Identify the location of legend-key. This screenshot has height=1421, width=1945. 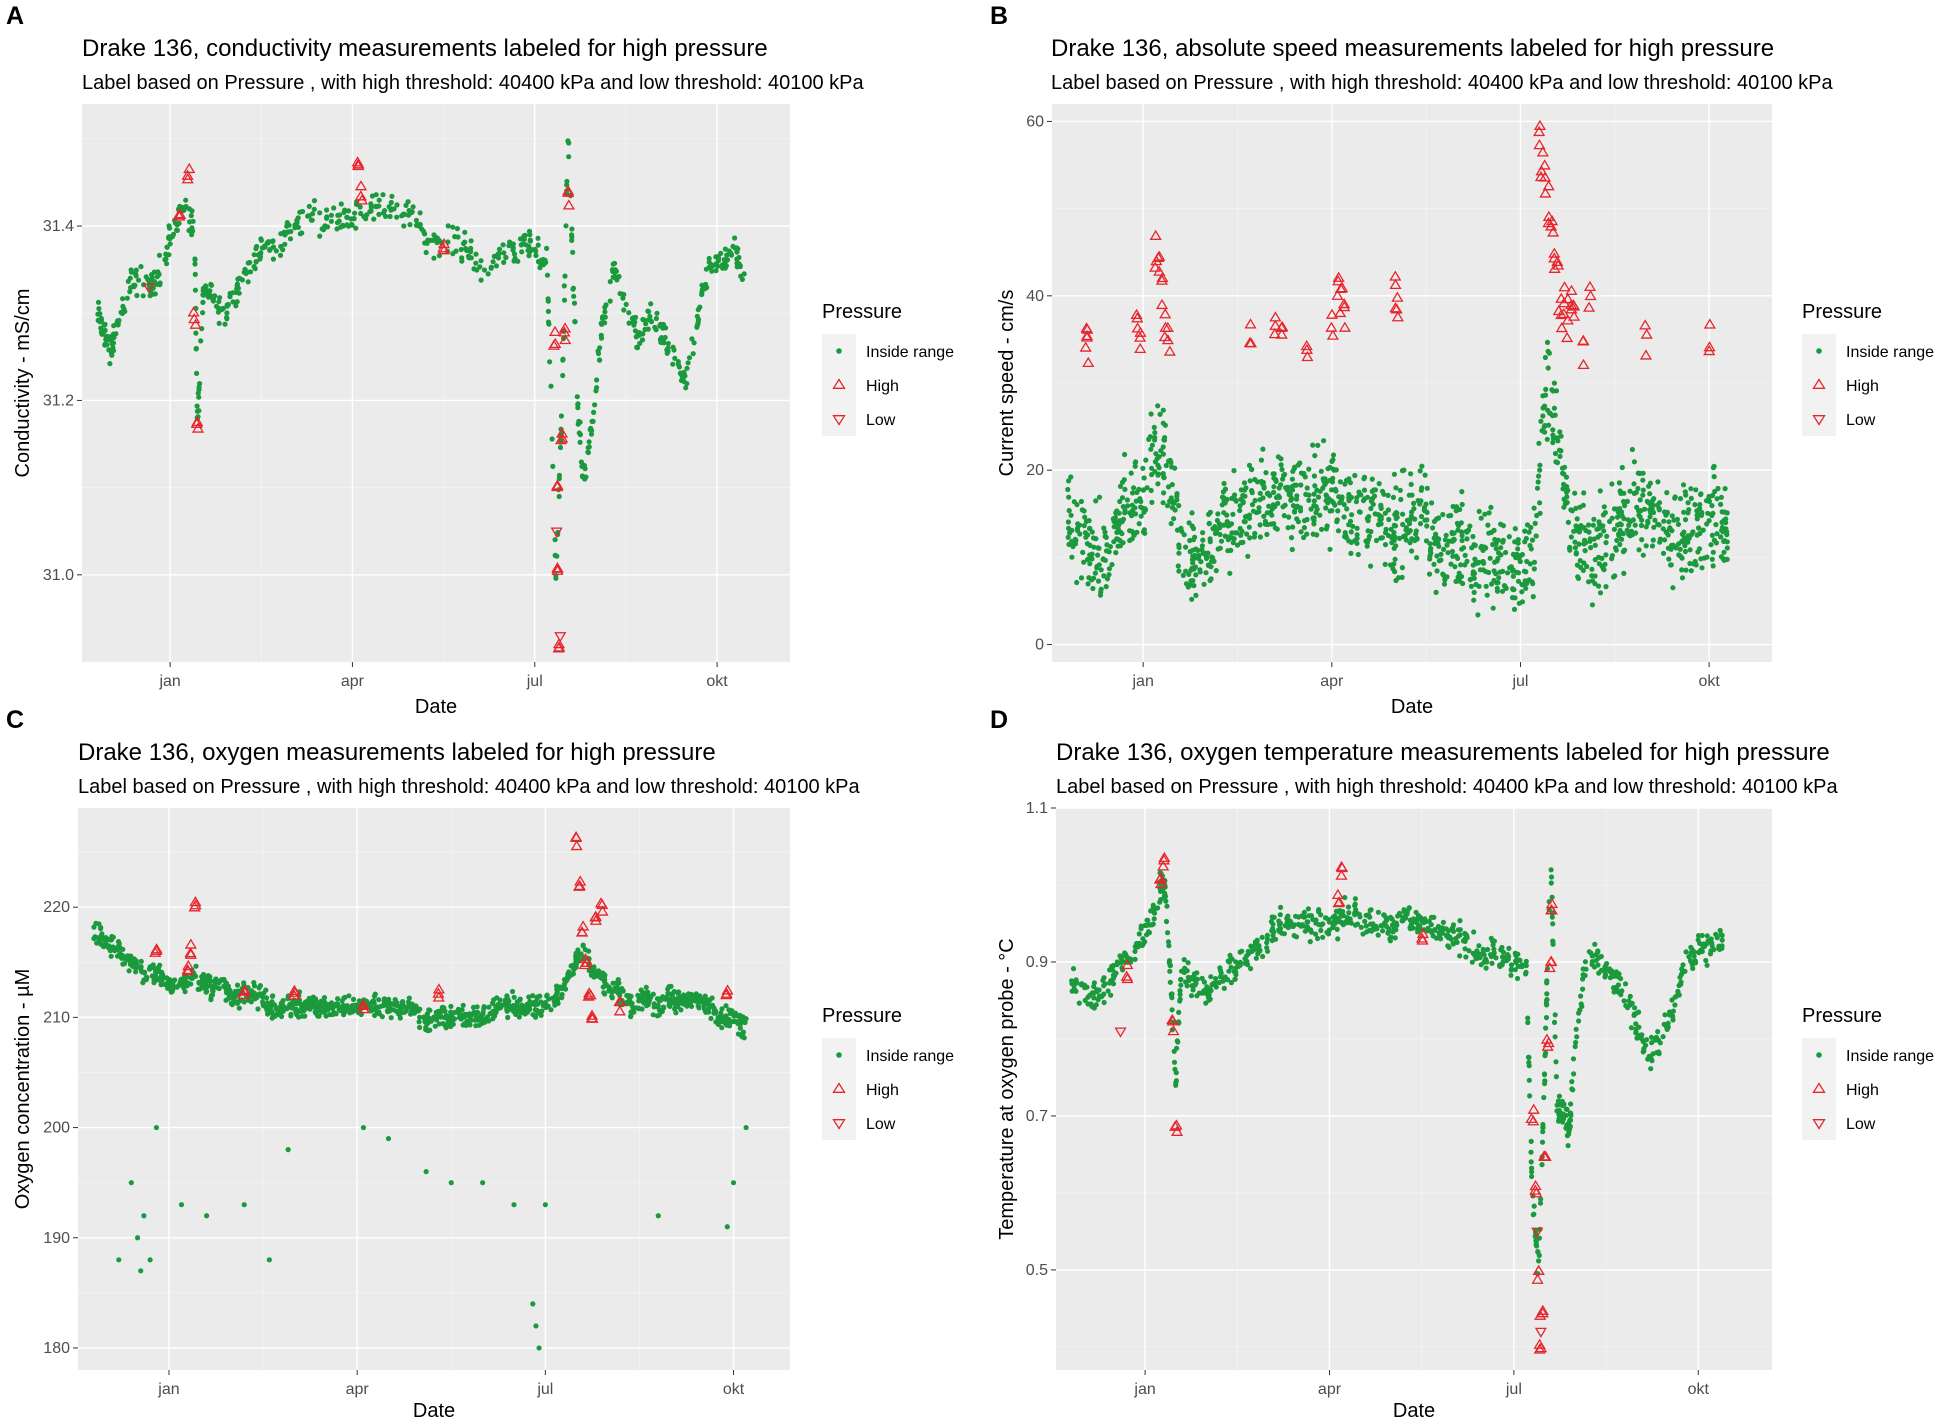
(1819, 1089).